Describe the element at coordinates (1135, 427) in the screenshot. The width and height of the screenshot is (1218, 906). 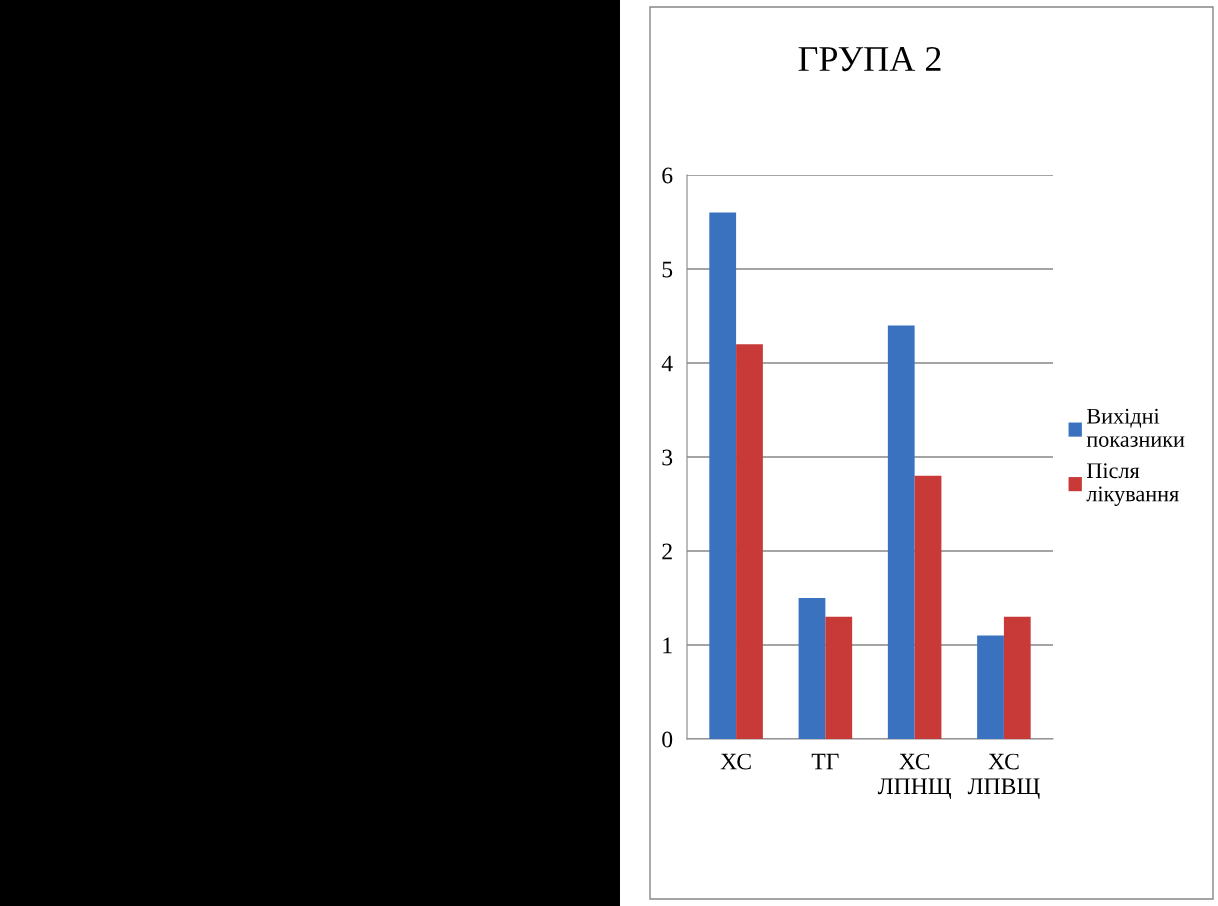
I see `legend-label: Вихідні показники` at that location.